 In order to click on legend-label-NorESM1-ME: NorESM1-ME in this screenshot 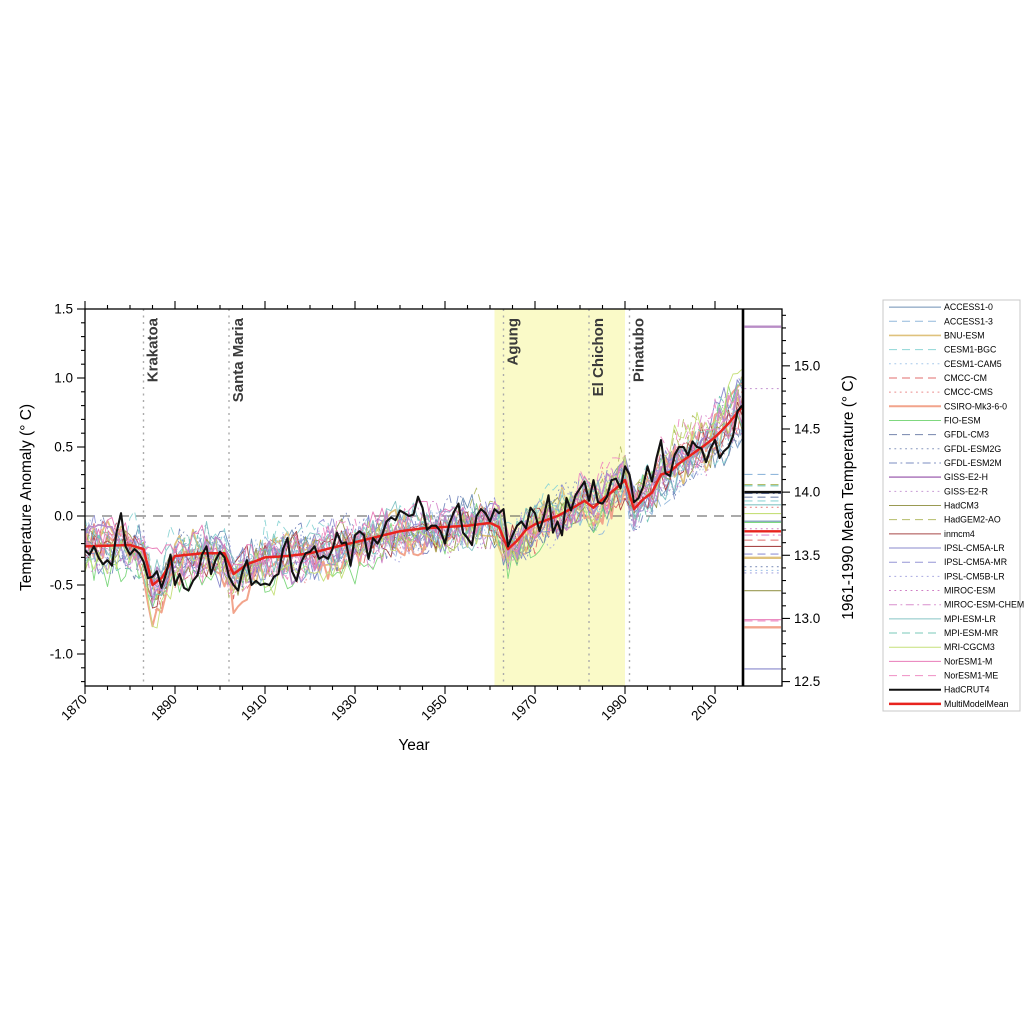, I will do `click(971, 676)`.